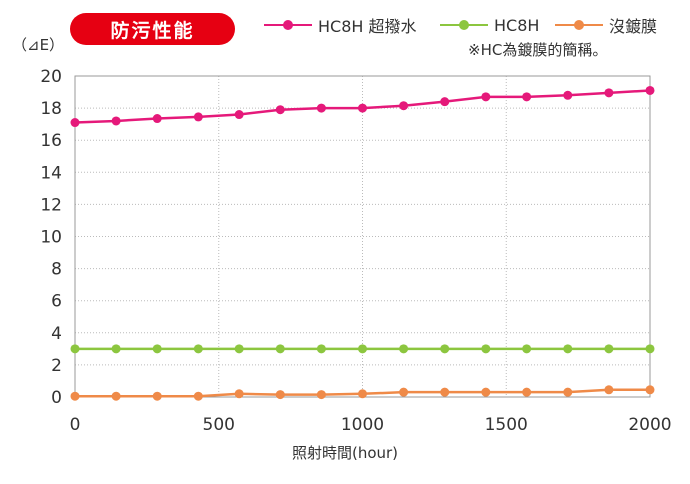  I want to click on y-tick-label: 18, so click(51, 109).